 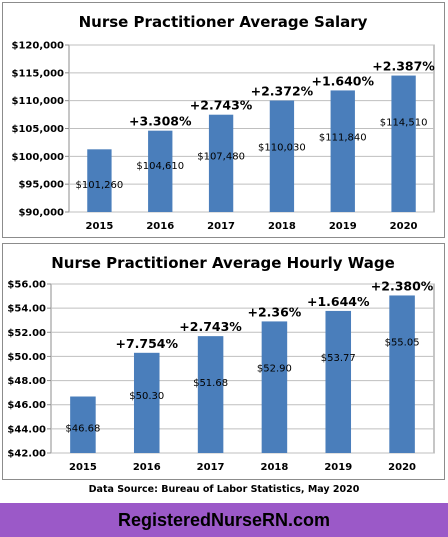 What do you see at coordinates (404, 123) in the screenshot?
I see `bar-value-label: $114,510` at bounding box center [404, 123].